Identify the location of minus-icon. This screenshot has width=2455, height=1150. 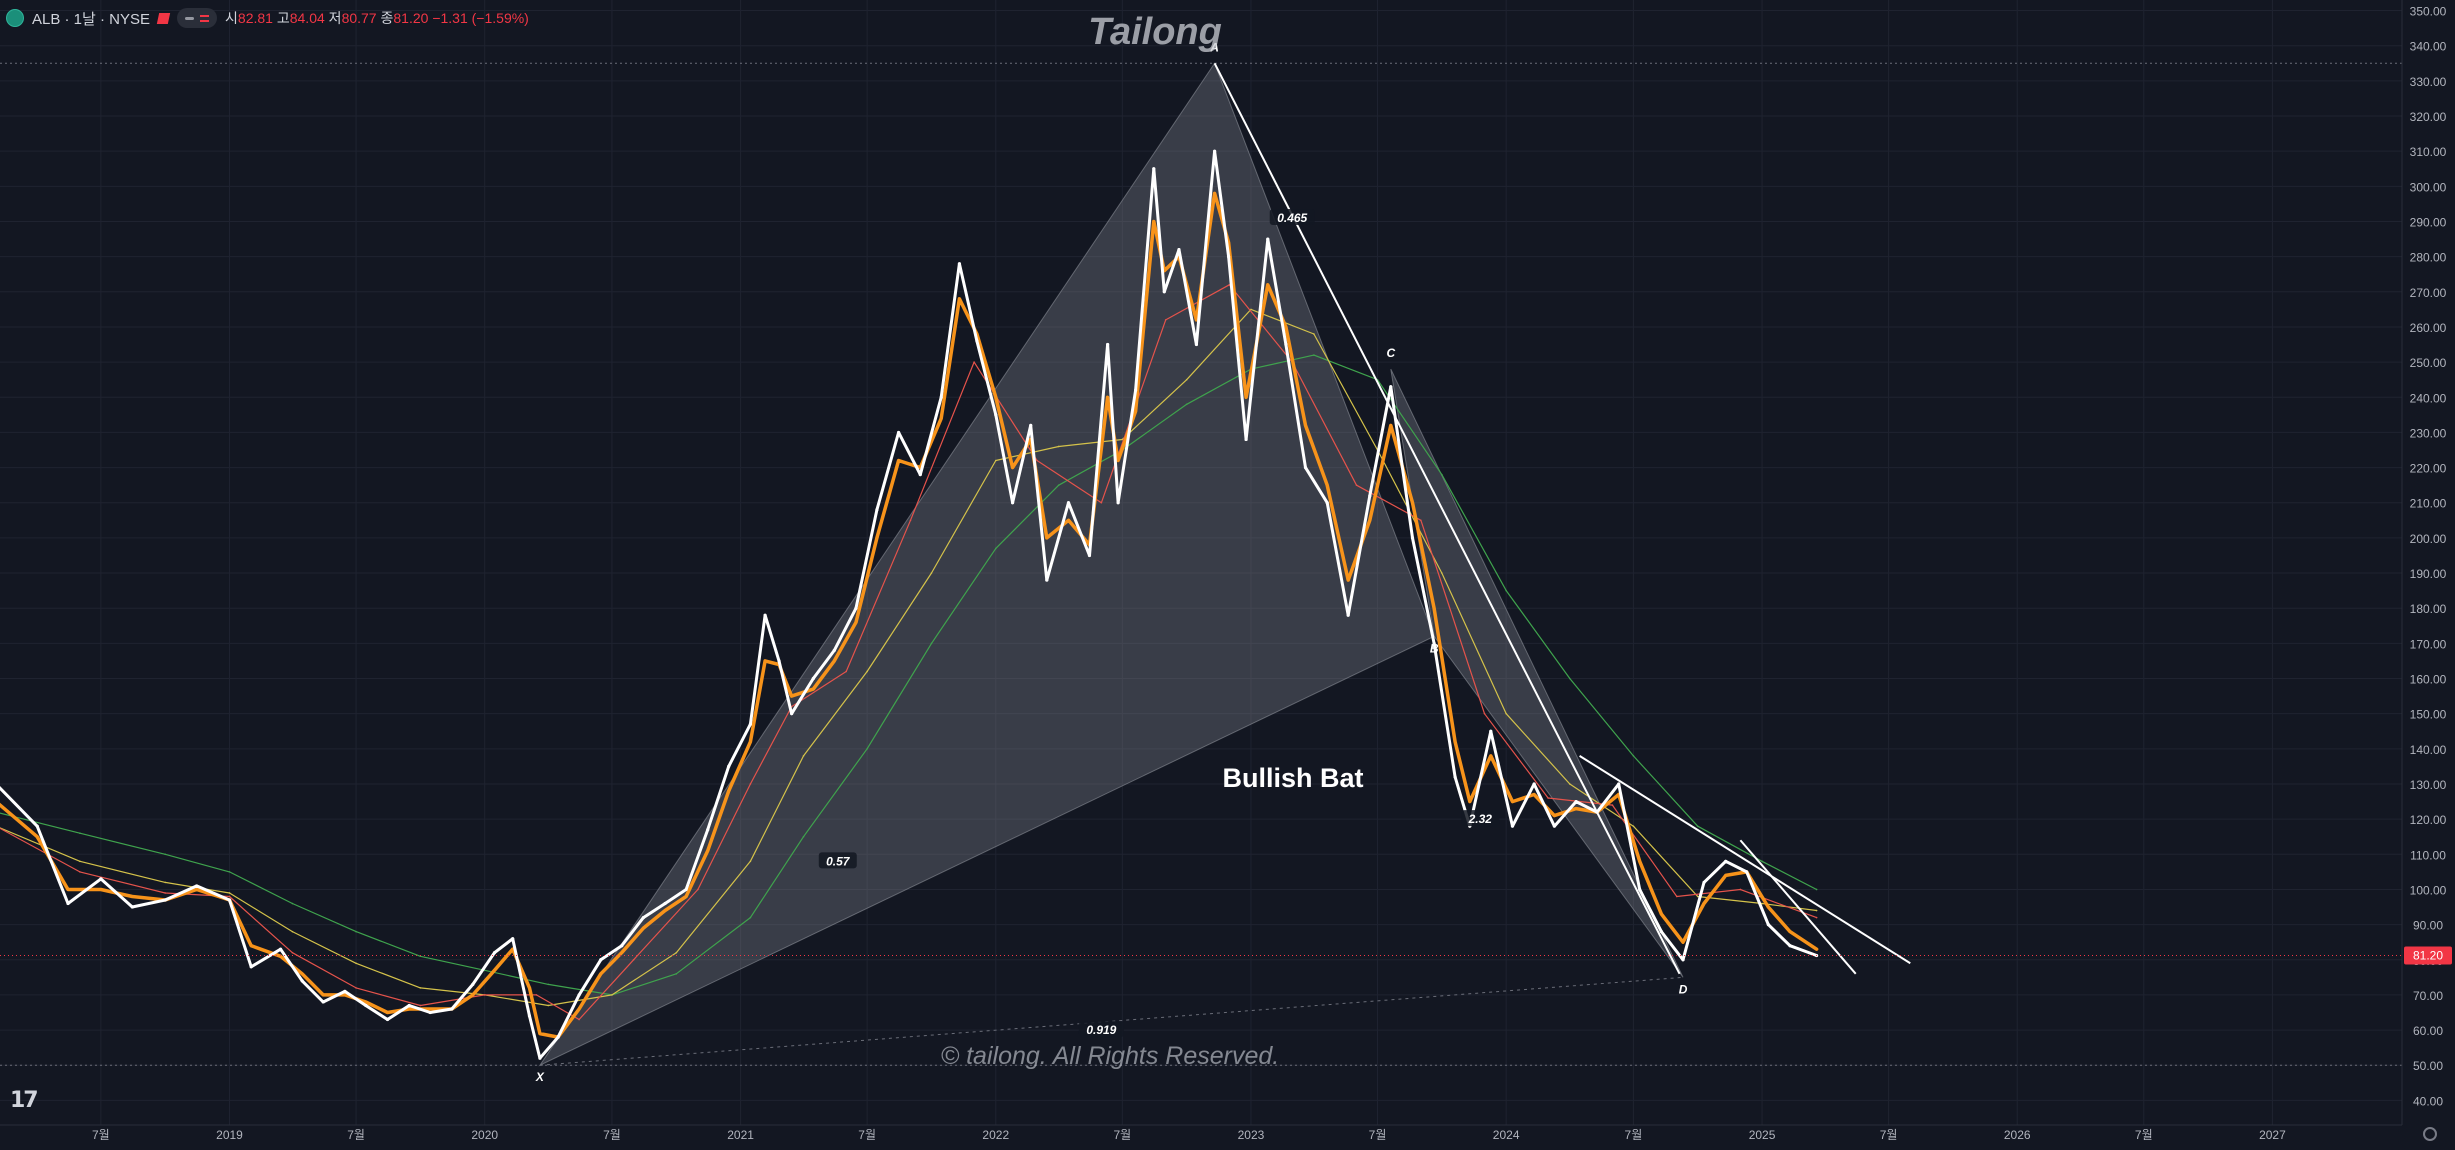
(190, 18).